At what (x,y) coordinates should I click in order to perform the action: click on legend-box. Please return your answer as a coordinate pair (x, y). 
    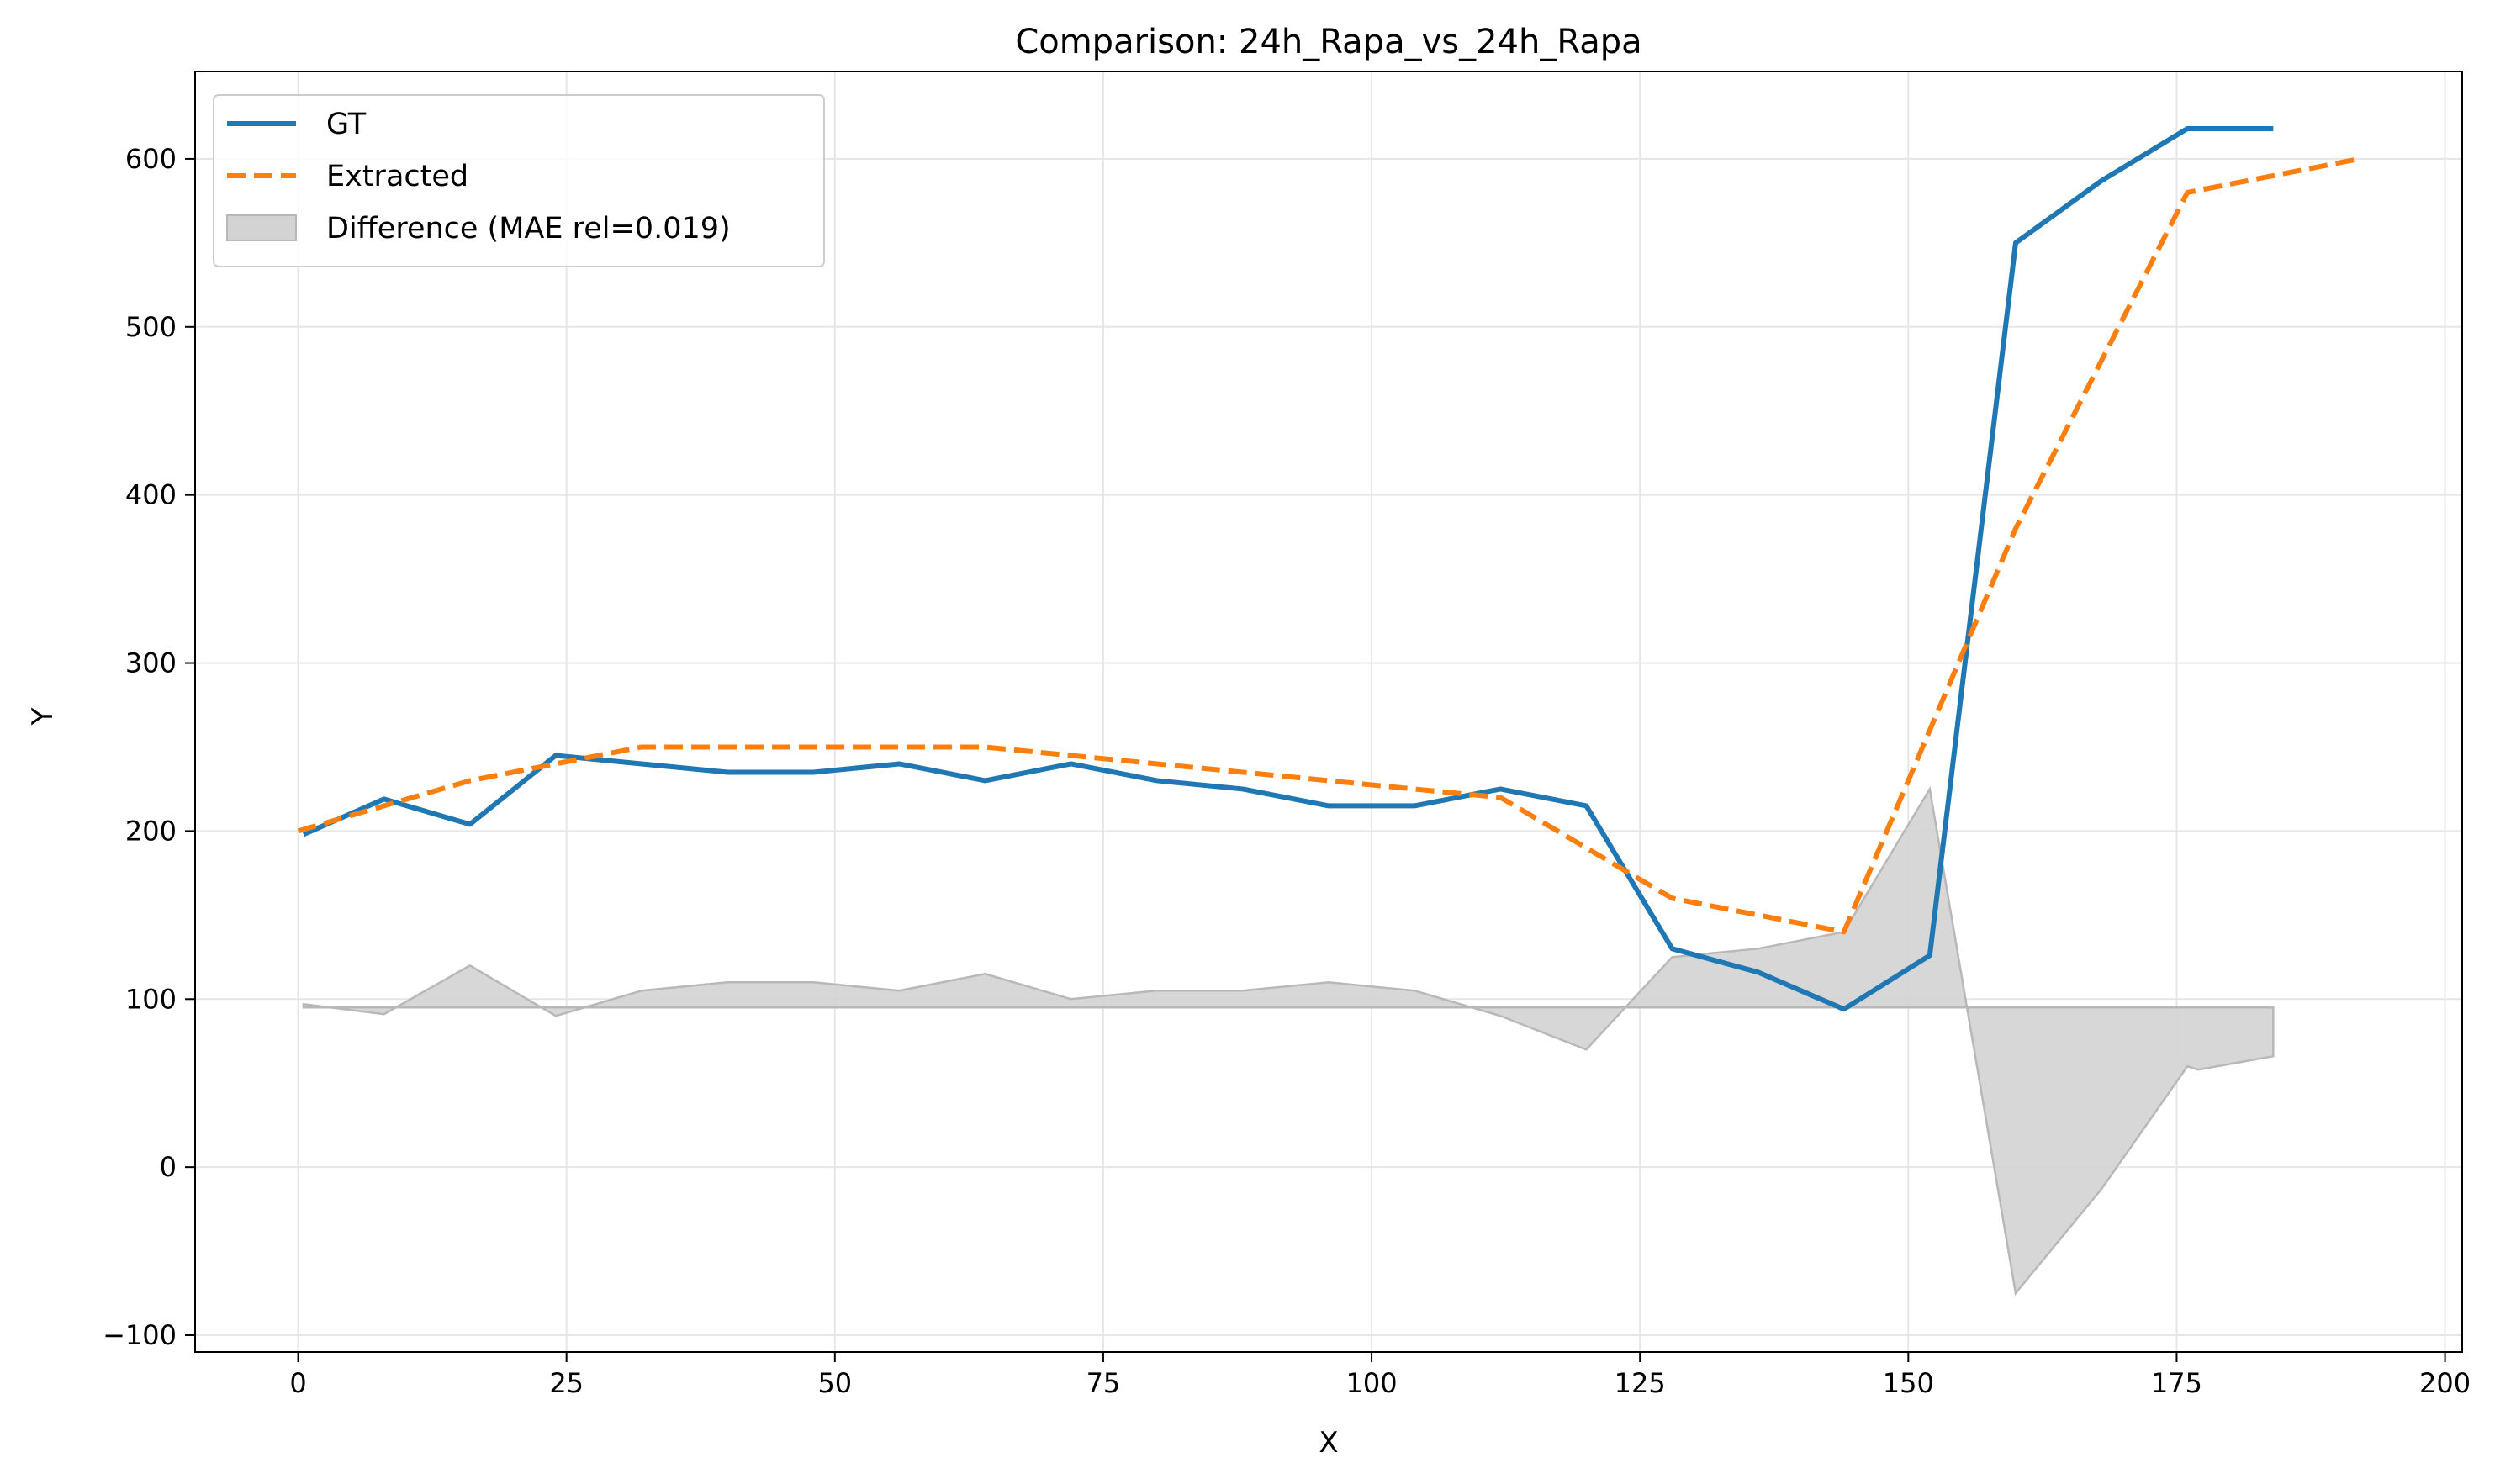
    Looking at the image, I should click on (519, 180).